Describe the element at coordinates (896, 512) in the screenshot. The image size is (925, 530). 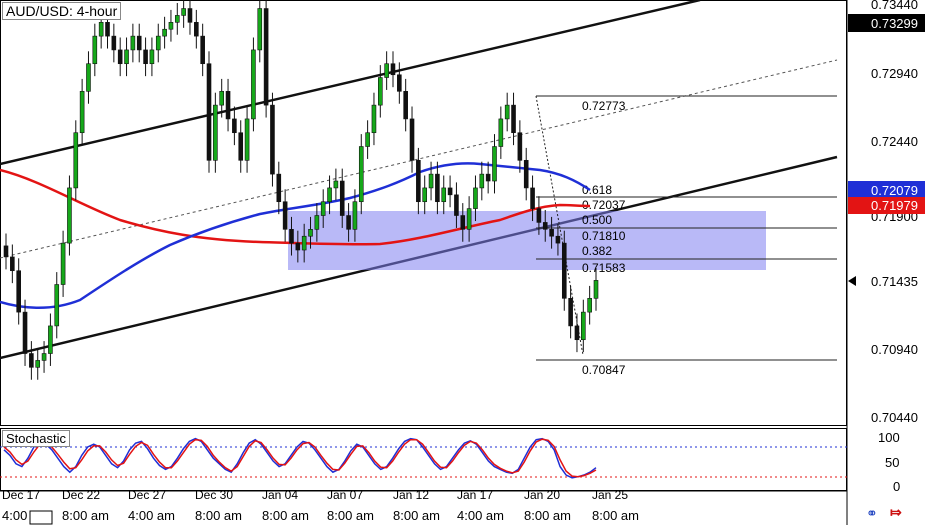
I see `arrow-right-icon: ⤇` at that location.